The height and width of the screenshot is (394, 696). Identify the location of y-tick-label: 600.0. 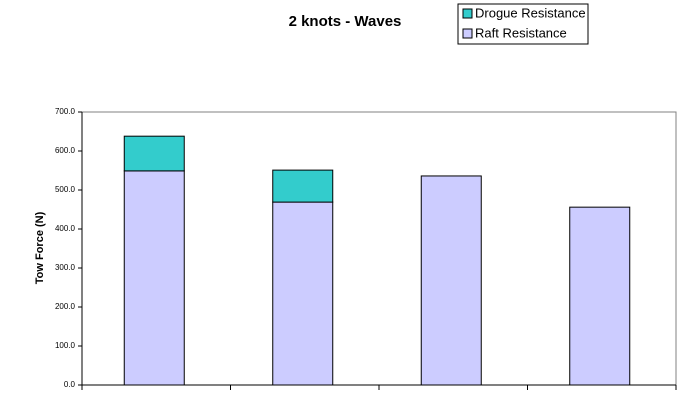
(65, 150).